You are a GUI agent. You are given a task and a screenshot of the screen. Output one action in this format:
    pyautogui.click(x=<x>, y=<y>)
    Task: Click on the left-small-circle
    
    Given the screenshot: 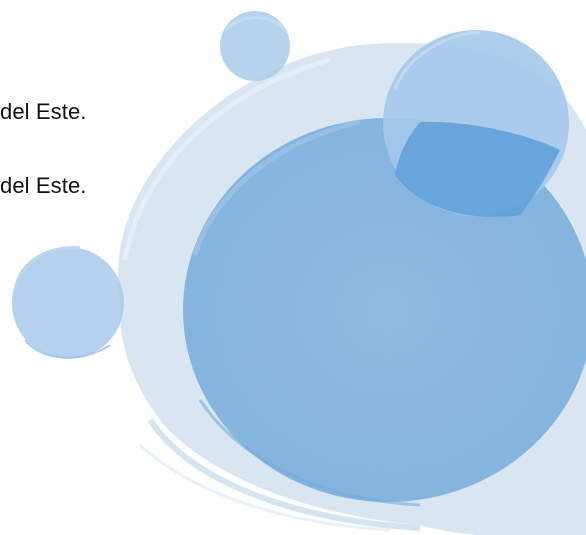 What is the action you would take?
    pyautogui.click(x=68, y=302)
    